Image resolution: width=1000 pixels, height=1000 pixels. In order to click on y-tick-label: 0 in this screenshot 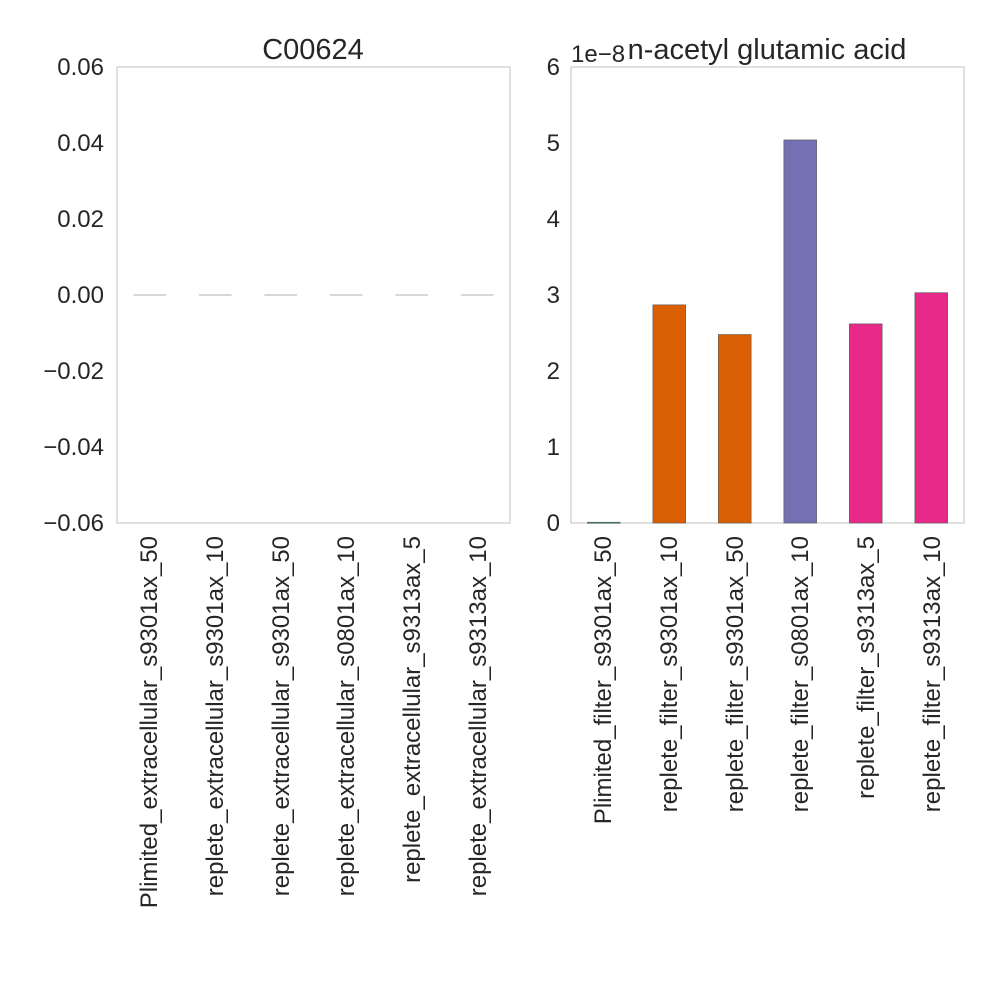, I will do `click(553, 523)`.